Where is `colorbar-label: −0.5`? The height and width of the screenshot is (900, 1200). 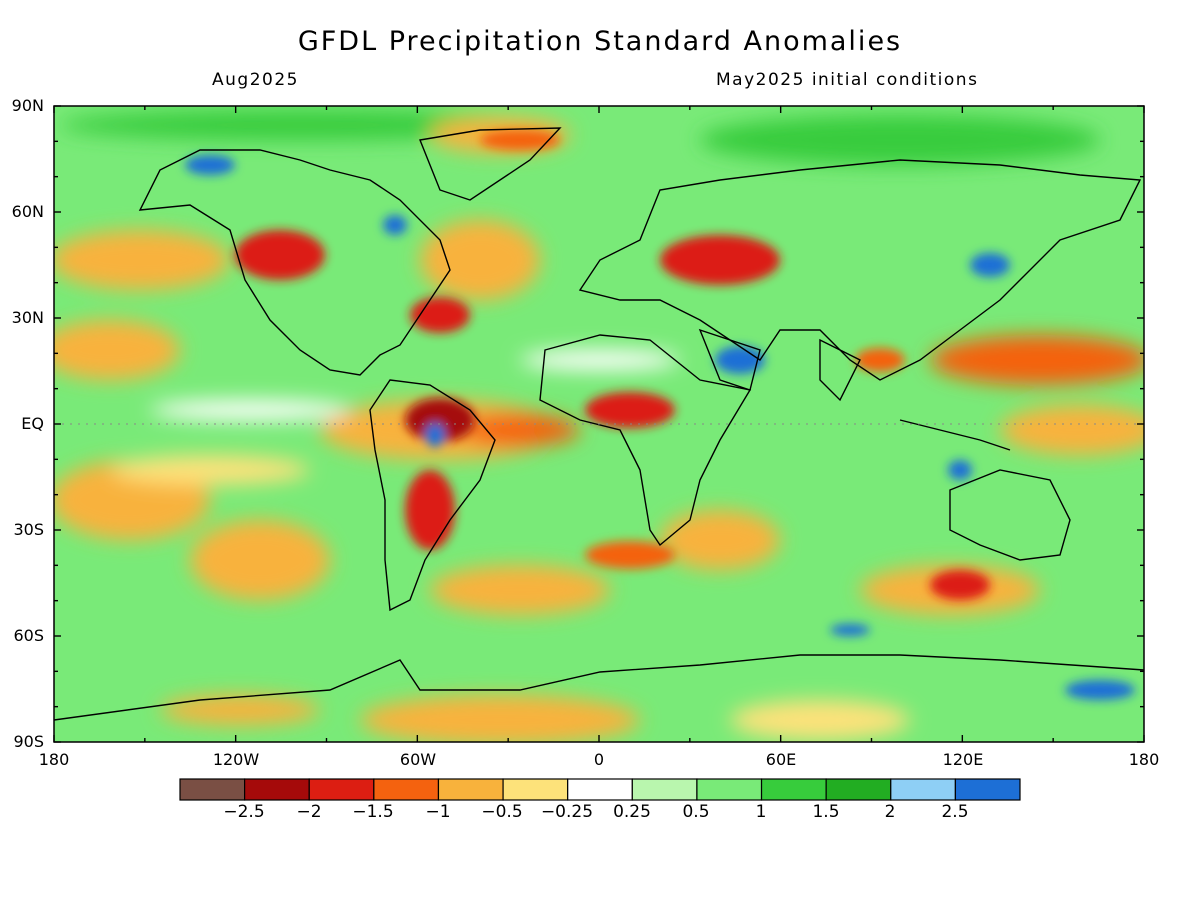 colorbar-label: −0.5 is located at coordinates (502, 812).